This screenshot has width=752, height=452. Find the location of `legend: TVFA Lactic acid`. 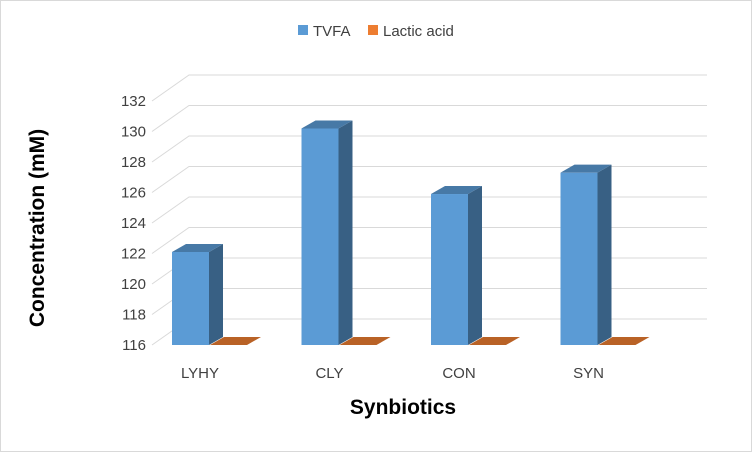

legend: TVFA Lactic acid is located at coordinates (376, 31).